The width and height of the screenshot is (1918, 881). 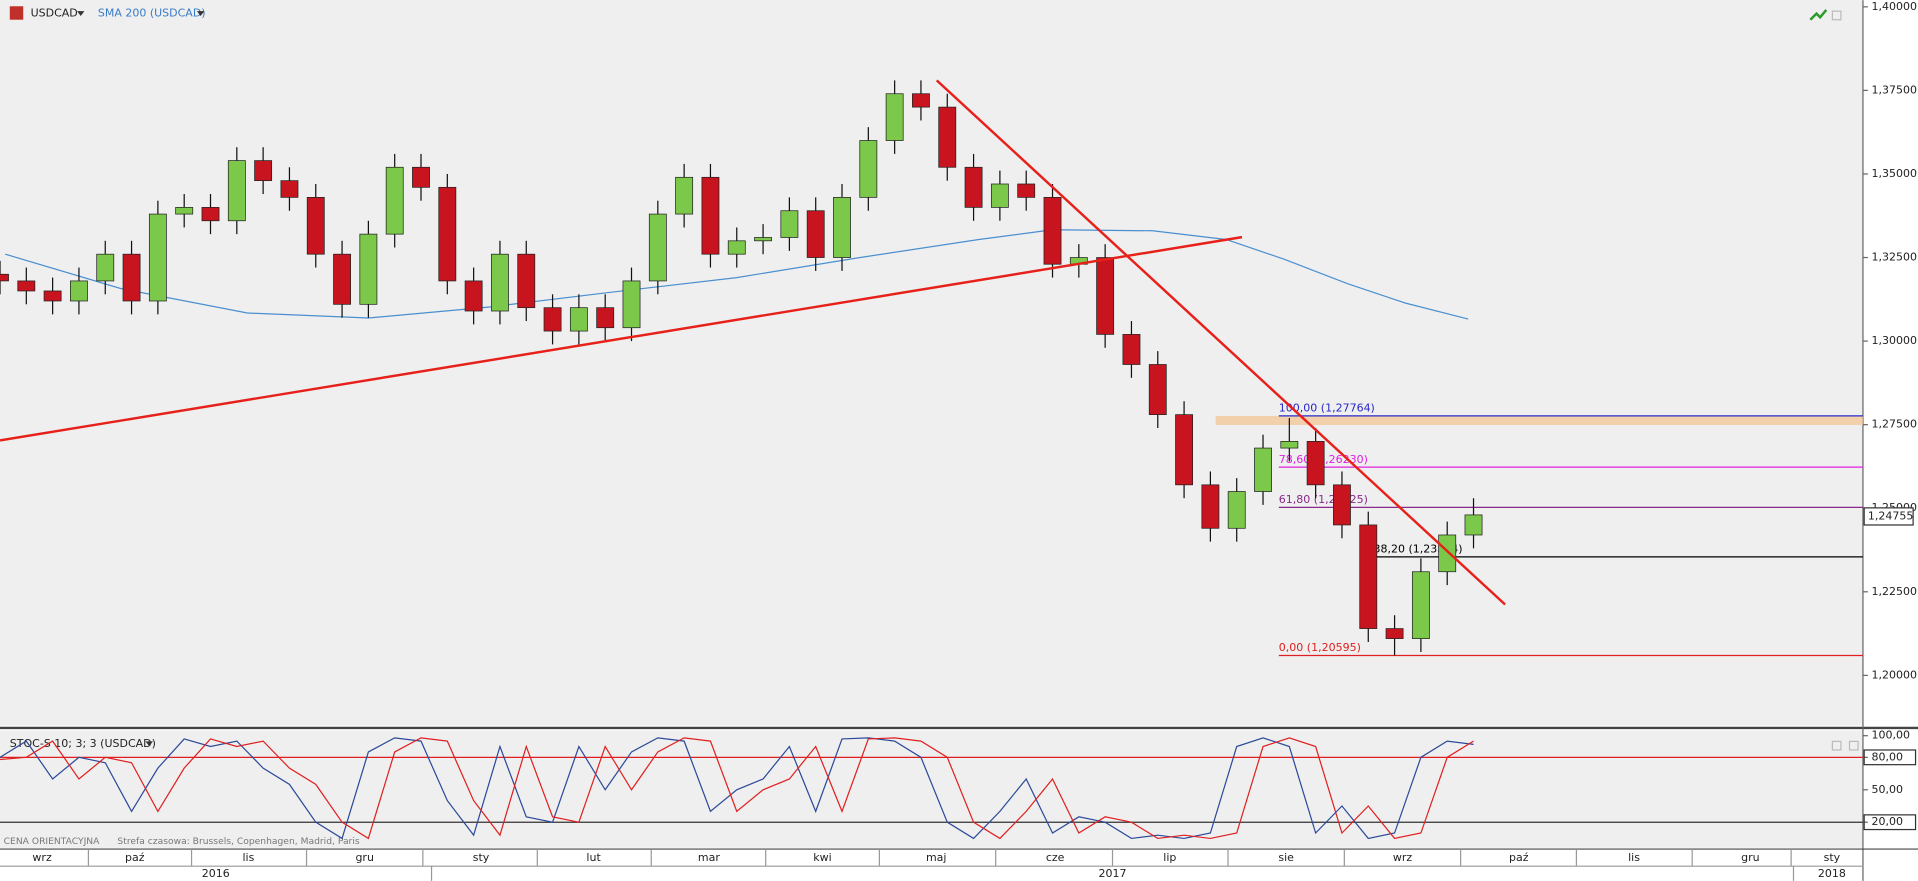 I want to click on month-label: mar, so click(x=709, y=857).